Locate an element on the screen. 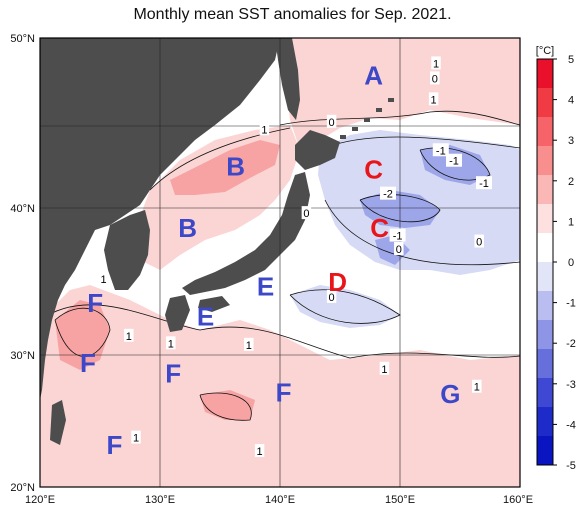  longitude-axis: 120°E 130°E 140°E 150°E 160°E is located at coordinates (279, 500).